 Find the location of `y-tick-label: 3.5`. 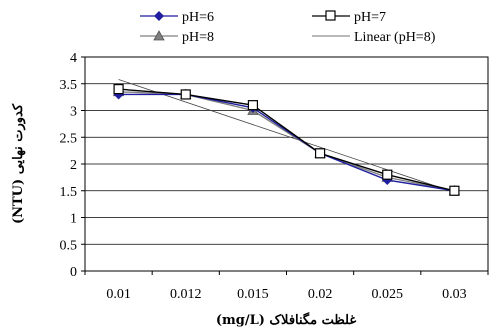

y-tick-label: 3.5 is located at coordinates (69, 85).